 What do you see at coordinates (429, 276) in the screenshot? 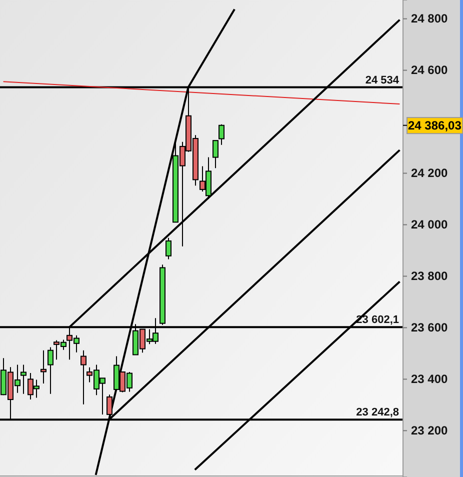
I see `y-tick-label: 23 800` at bounding box center [429, 276].